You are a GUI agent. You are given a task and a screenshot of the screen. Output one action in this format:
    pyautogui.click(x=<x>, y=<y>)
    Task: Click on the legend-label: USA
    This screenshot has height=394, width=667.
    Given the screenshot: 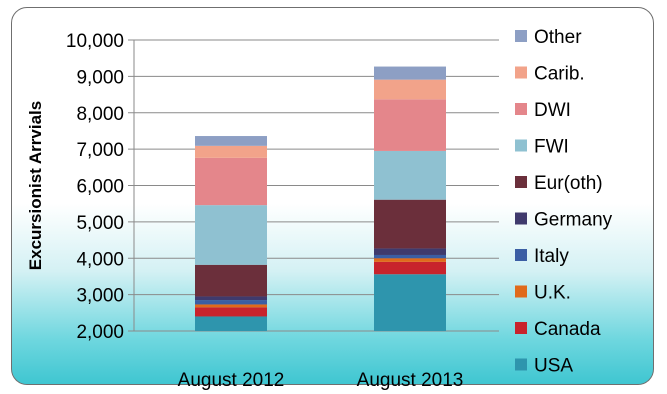 What is the action you would take?
    pyautogui.click(x=553, y=366)
    